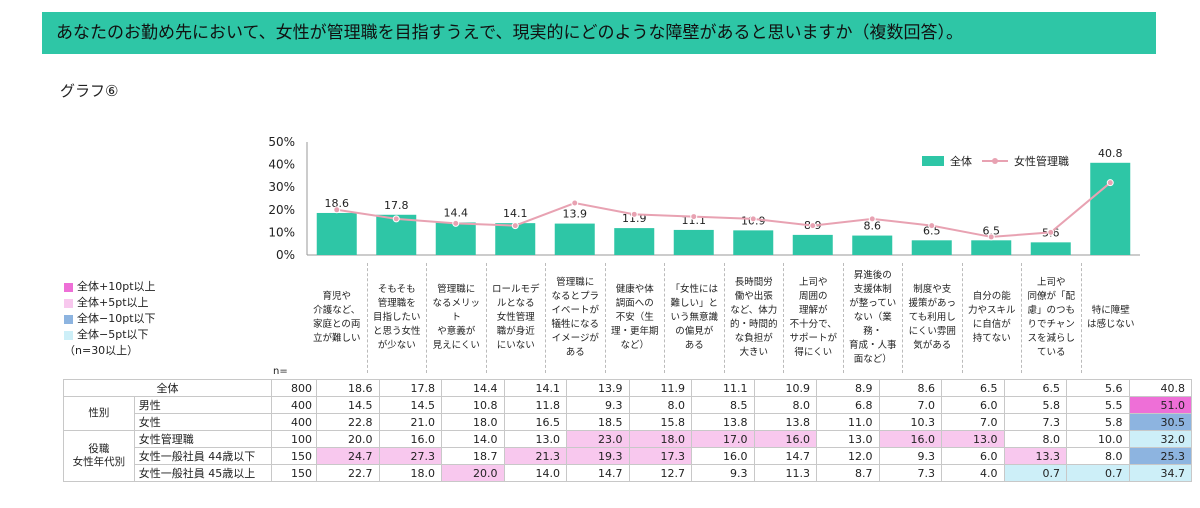 The width and height of the screenshot is (1200, 508). I want to click on value-cell: 11.0, so click(848, 422).